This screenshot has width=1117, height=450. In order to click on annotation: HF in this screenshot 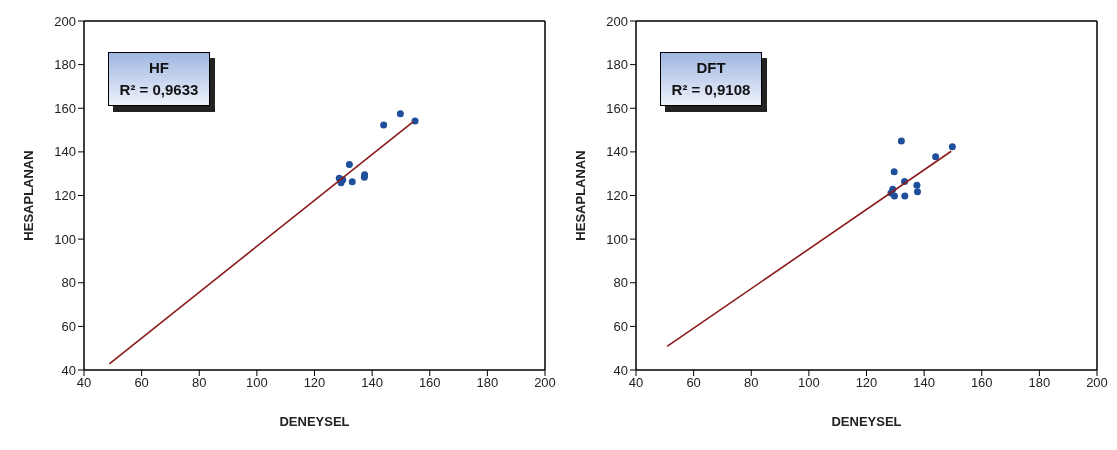, I will do `click(159, 68)`.